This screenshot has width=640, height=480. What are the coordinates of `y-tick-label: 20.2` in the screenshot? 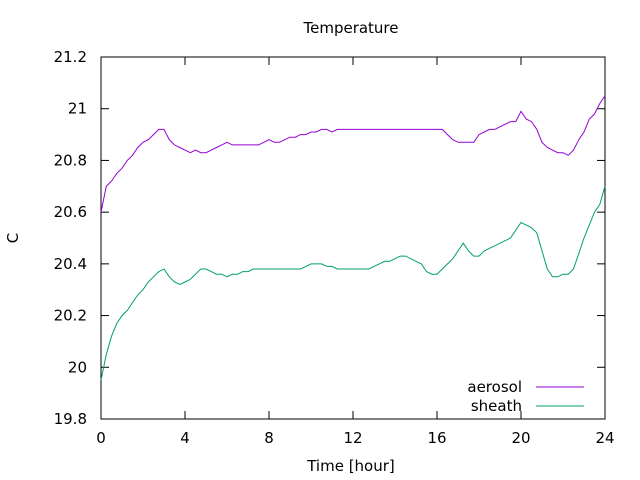 It's located at (70, 316).